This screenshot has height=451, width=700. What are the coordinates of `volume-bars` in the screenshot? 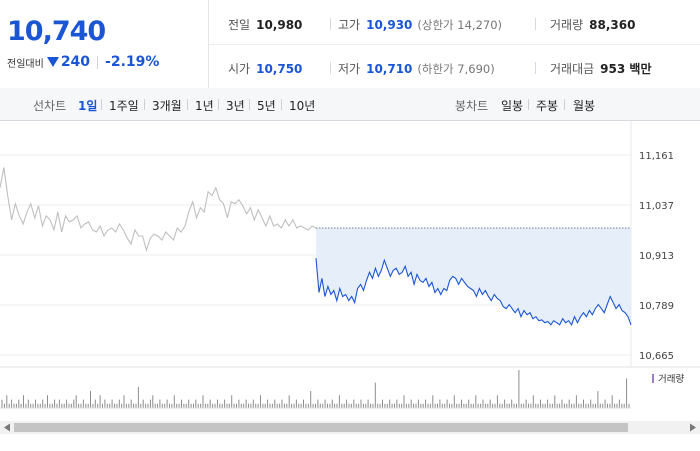 It's located at (315, 389).